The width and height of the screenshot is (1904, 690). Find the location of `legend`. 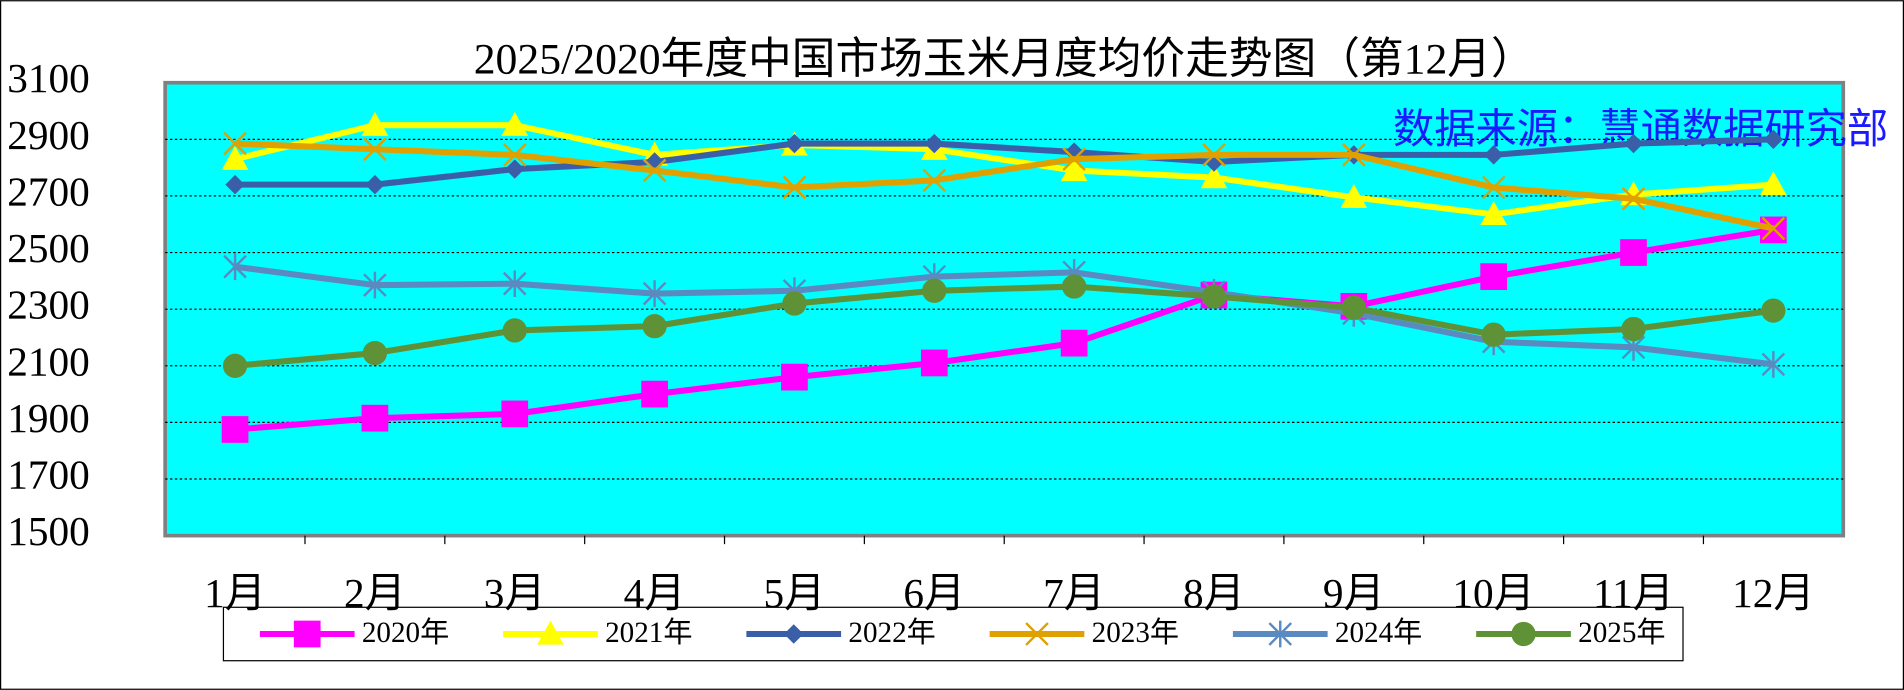

legend is located at coordinates (953, 634).